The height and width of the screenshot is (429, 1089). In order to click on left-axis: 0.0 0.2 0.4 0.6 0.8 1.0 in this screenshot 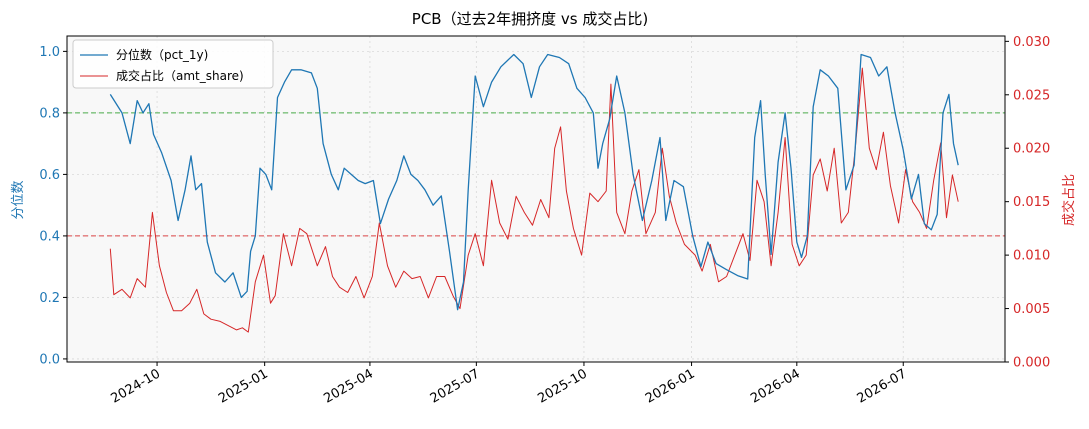, I will do `click(53, 206)`.